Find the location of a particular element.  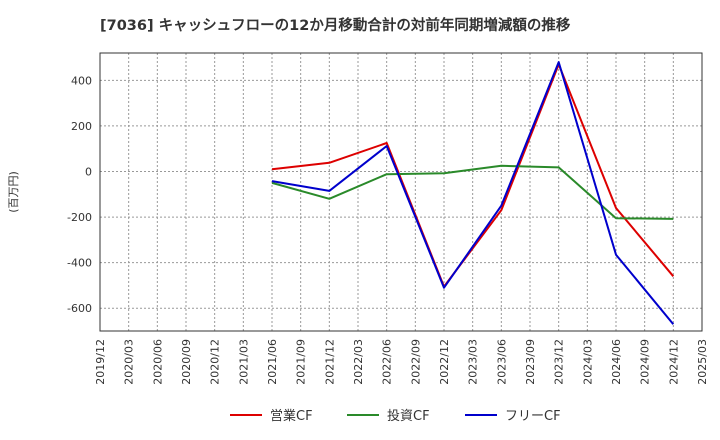

y-tick-label: 400 is located at coordinates (81, 80).